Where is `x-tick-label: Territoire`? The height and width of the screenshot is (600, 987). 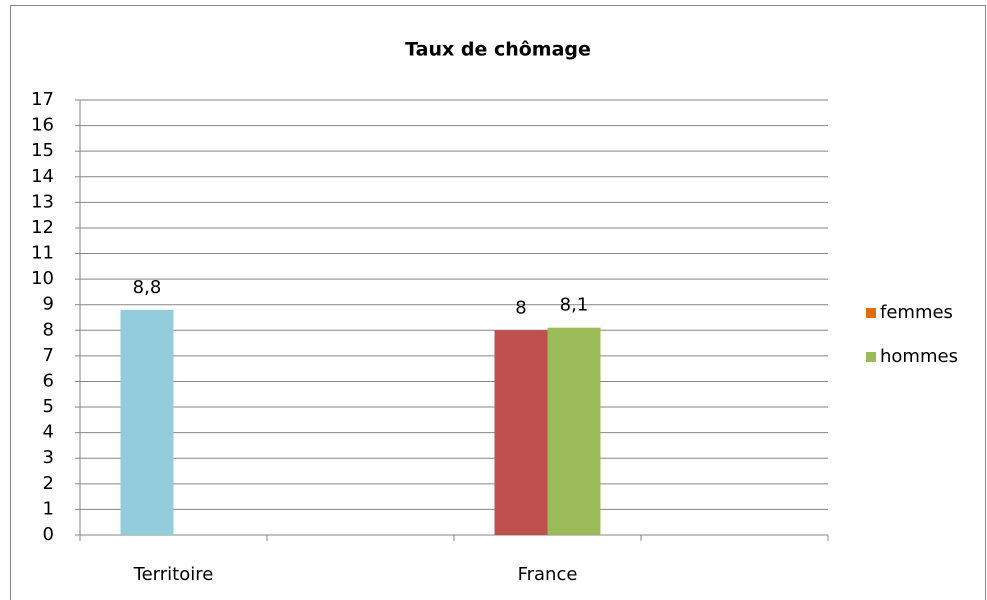
x-tick-label: Territoire is located at coordinates (173, 574).